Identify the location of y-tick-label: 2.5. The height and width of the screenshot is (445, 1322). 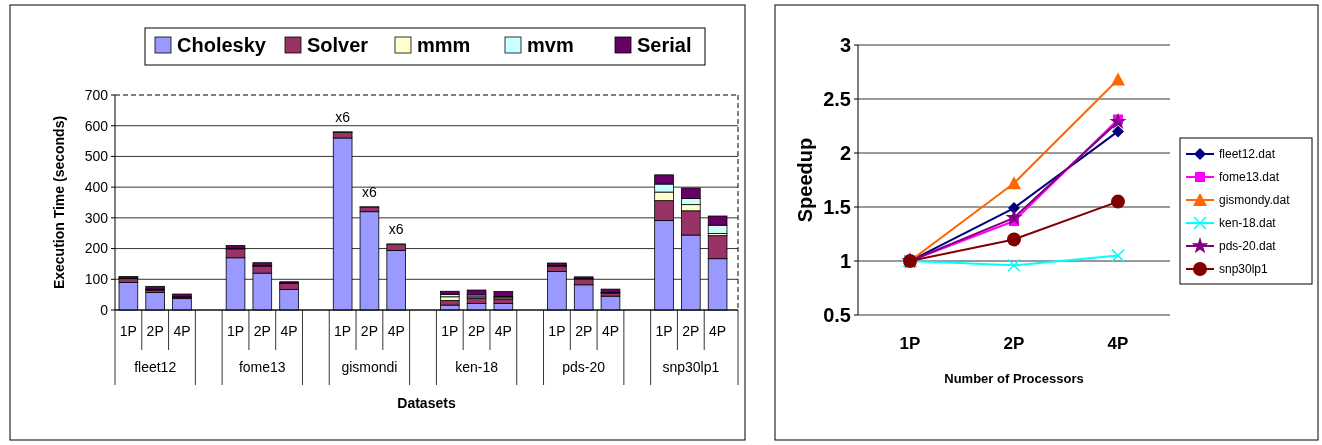
(837, 99).